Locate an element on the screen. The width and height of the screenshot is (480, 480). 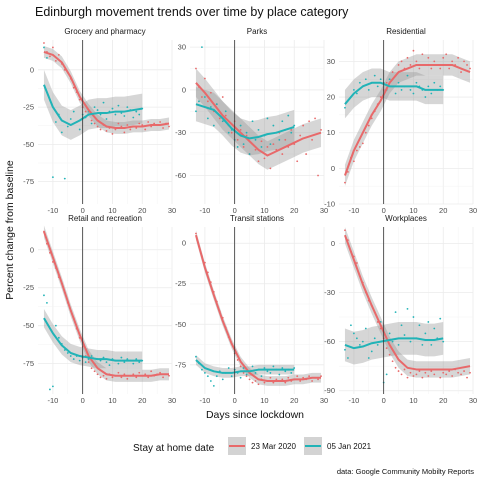
y-tick-label: -50 is located at coordinates (28, 144).